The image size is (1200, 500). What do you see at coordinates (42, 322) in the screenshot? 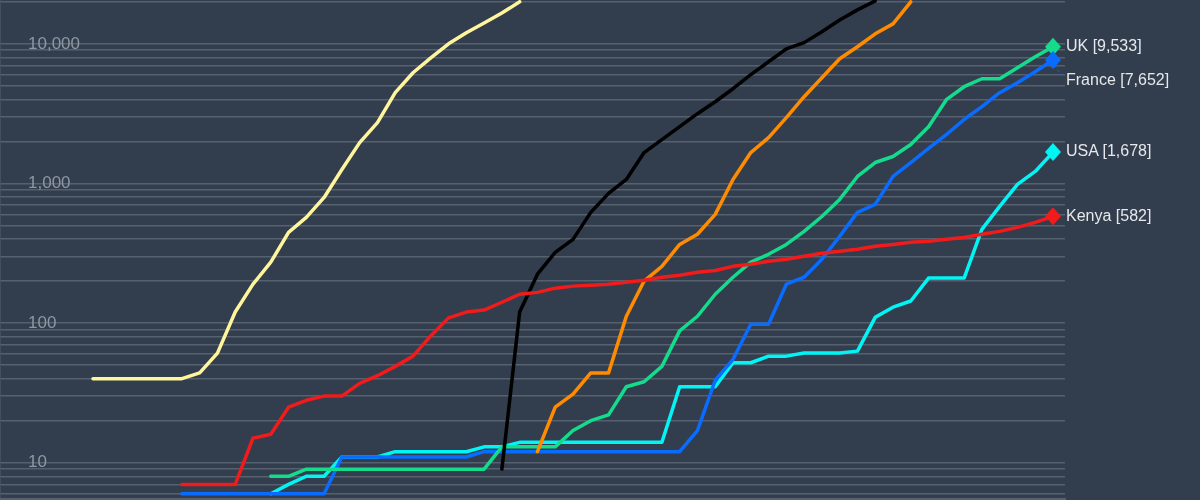
I see `y-tick-label: 100` at bounding box center [42, 322].